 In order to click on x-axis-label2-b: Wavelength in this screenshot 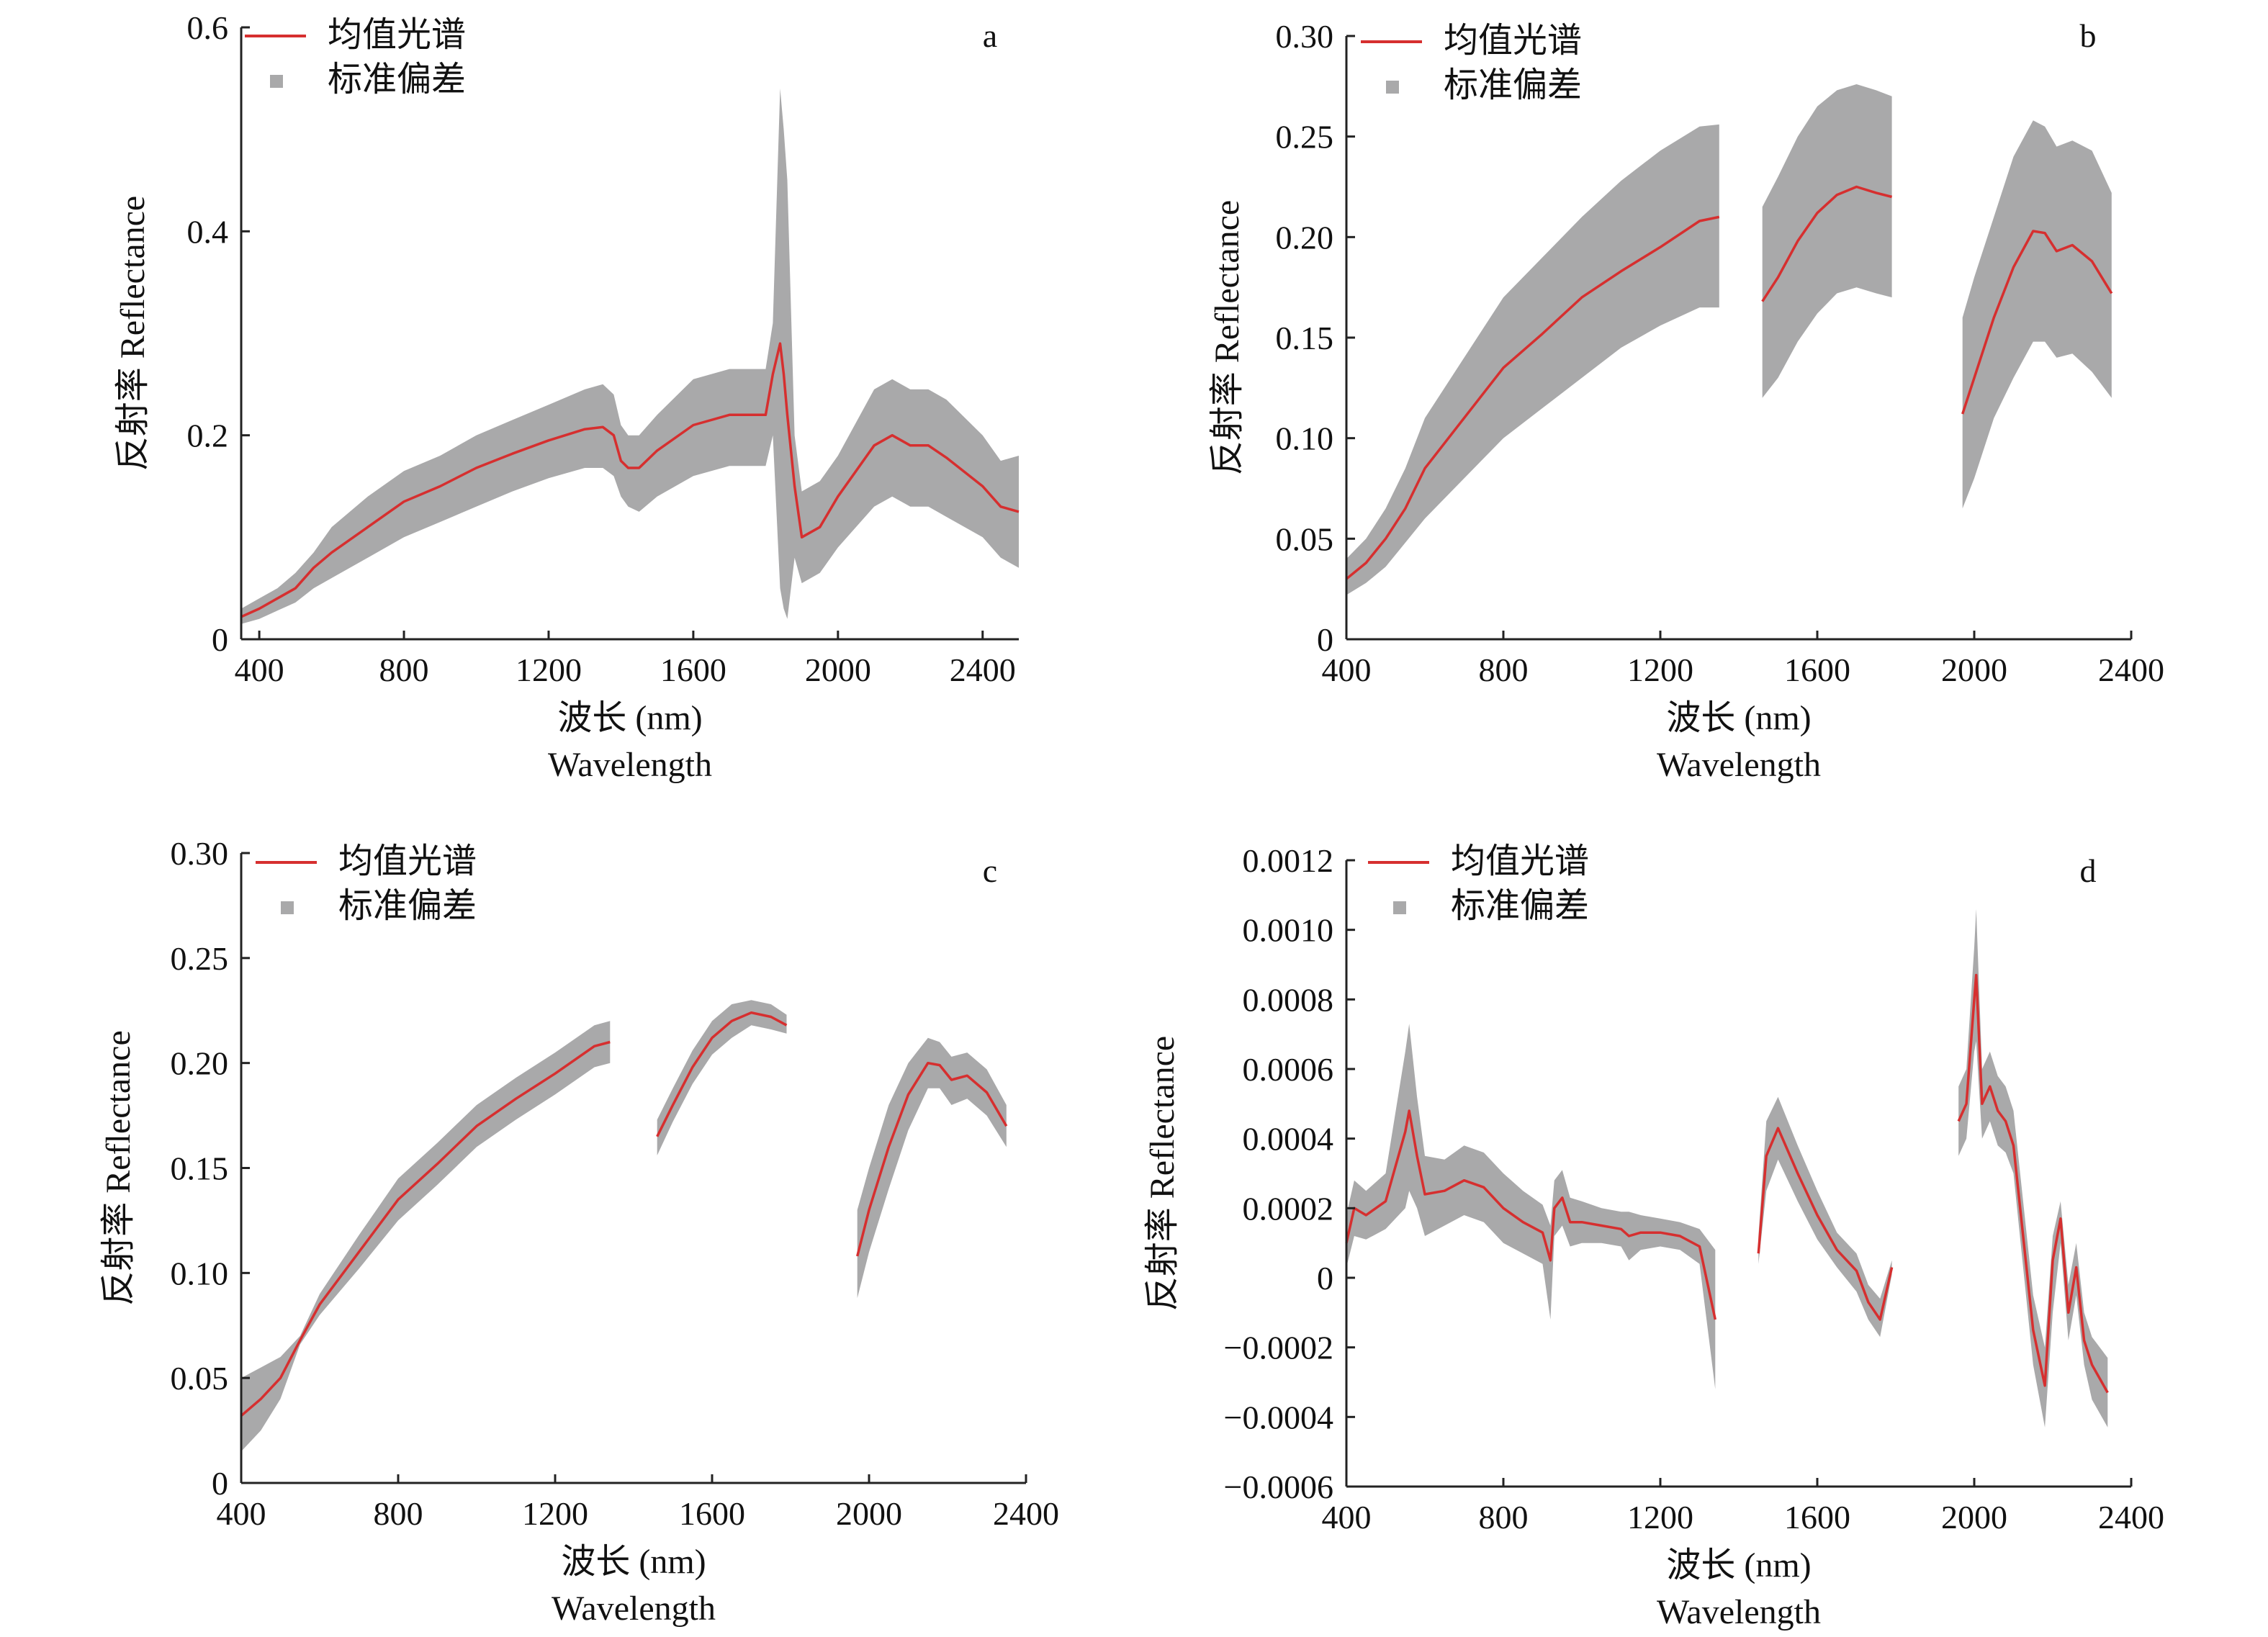, I will do `click(1739, 765)`.